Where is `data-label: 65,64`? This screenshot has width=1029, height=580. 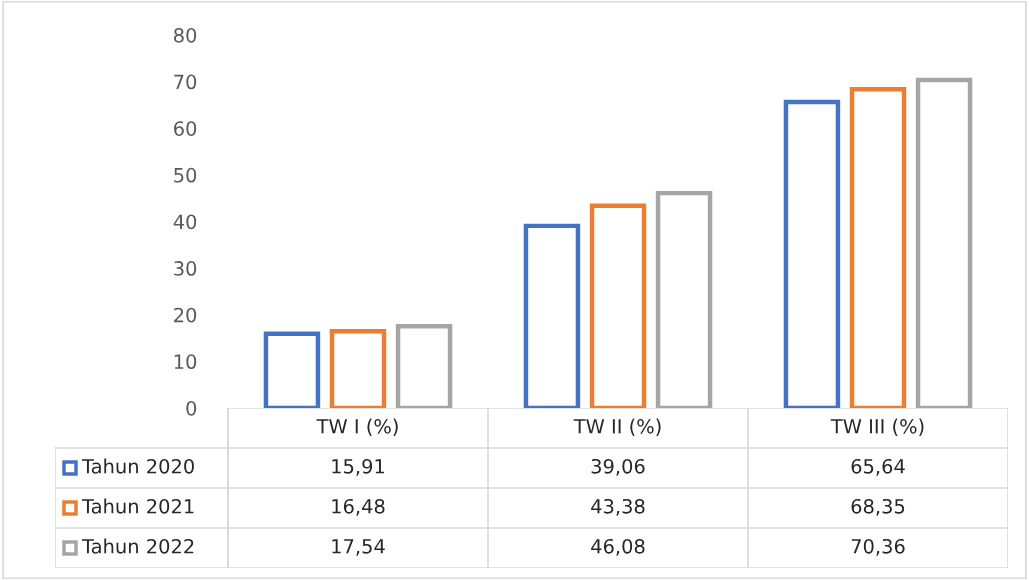
data-label: 65,64 is located at coordinates (878, 467).